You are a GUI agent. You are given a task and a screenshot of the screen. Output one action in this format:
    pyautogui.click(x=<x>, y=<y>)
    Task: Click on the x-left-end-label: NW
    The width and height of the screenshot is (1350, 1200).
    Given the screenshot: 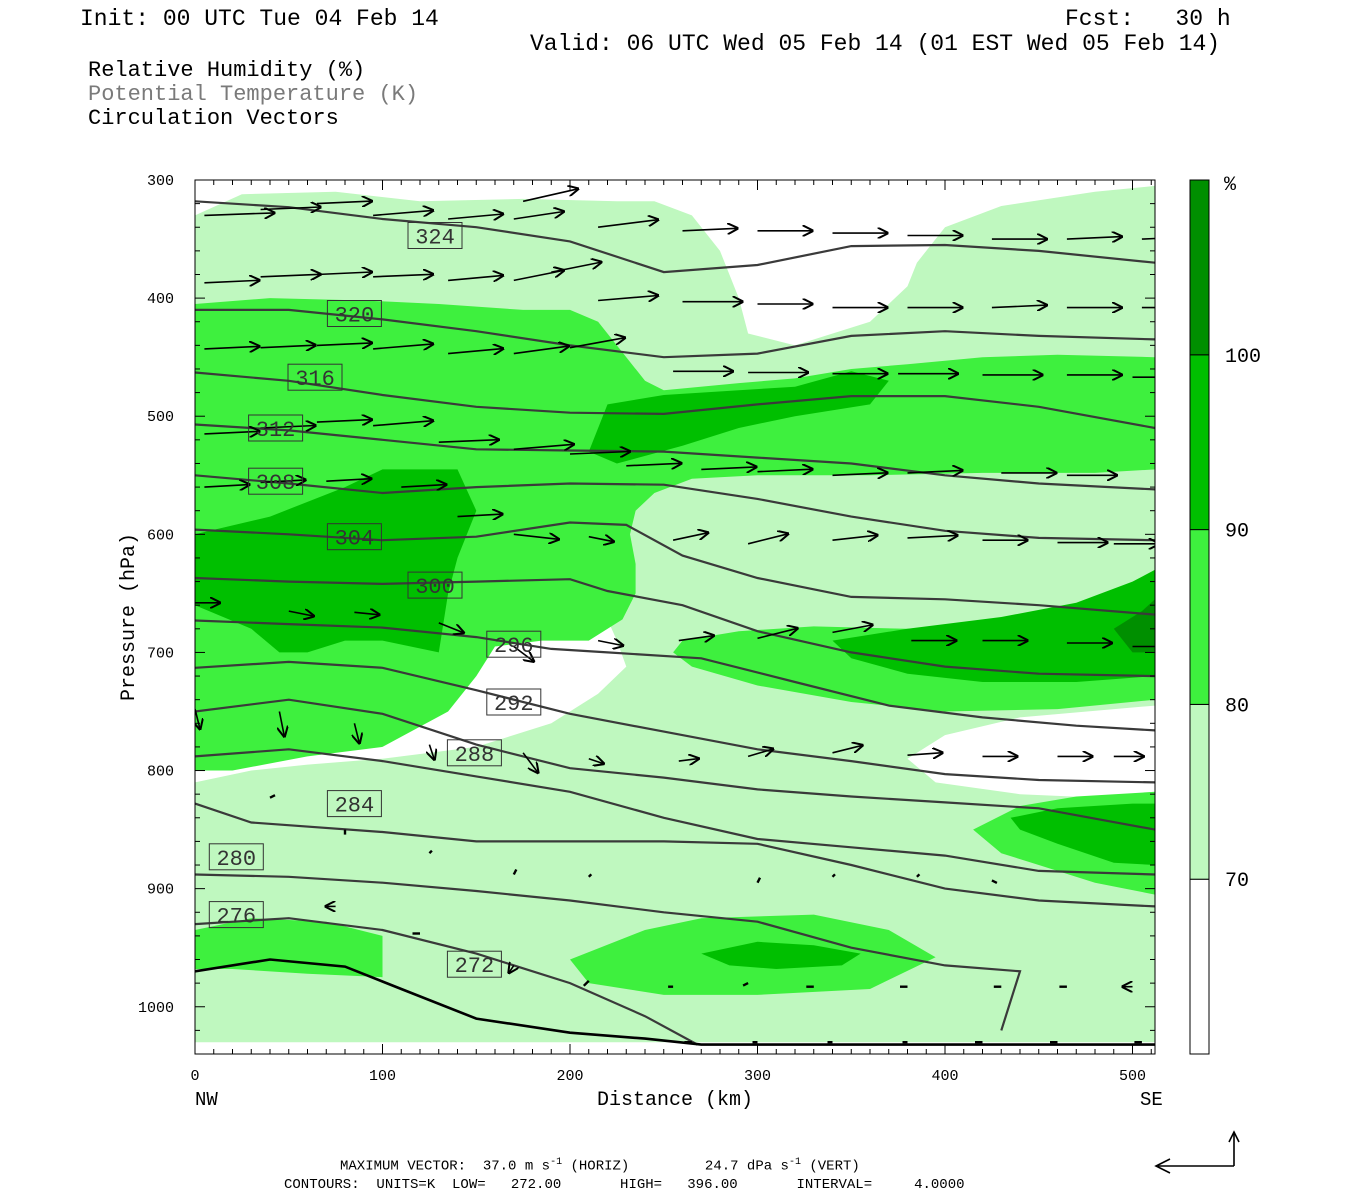 What is the action you would take?
    pyautogui.click(x=206, y=1100)
    